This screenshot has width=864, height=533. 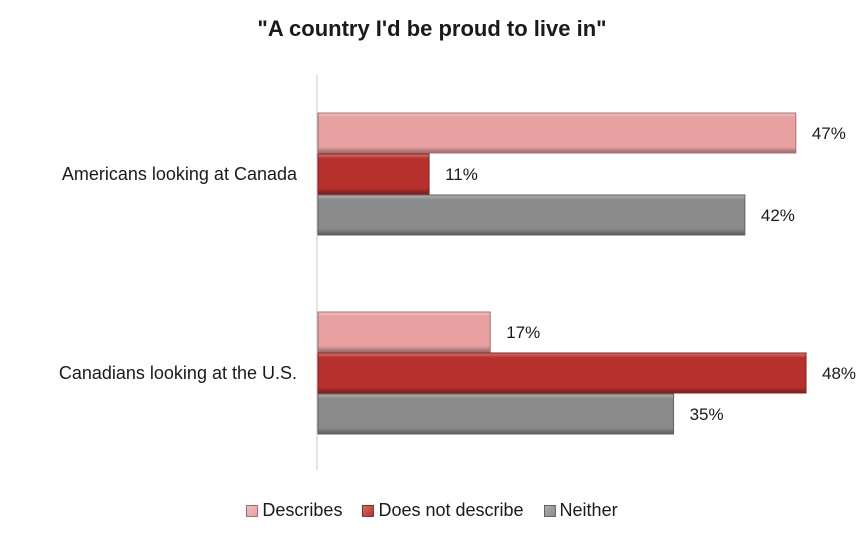 What do you see at coordinates (180, 174) in the screenshot?
I see `category-label: Americans looking at Canada` at bounding box center [180, 174].